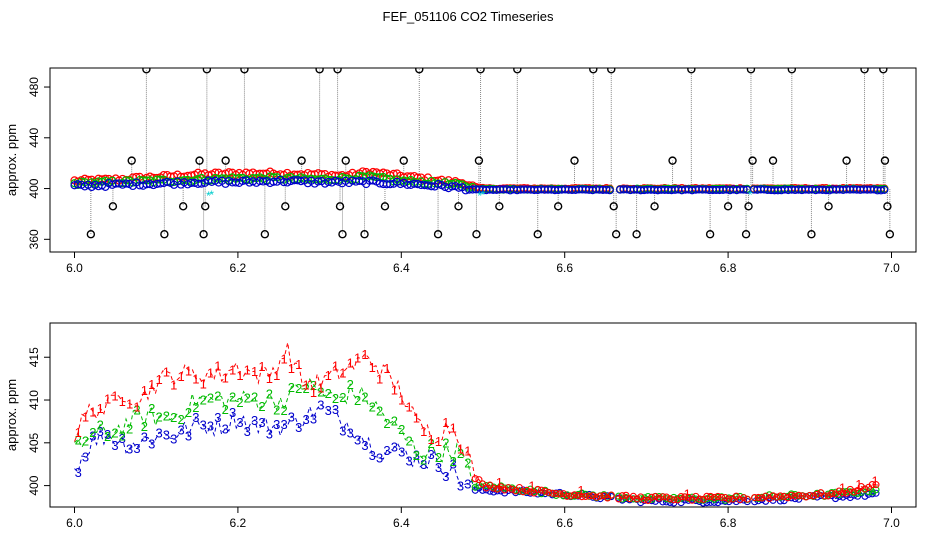 This screenshot has width=936, height=540. I want to click on y-tick-label: 405, so click(34, 442).